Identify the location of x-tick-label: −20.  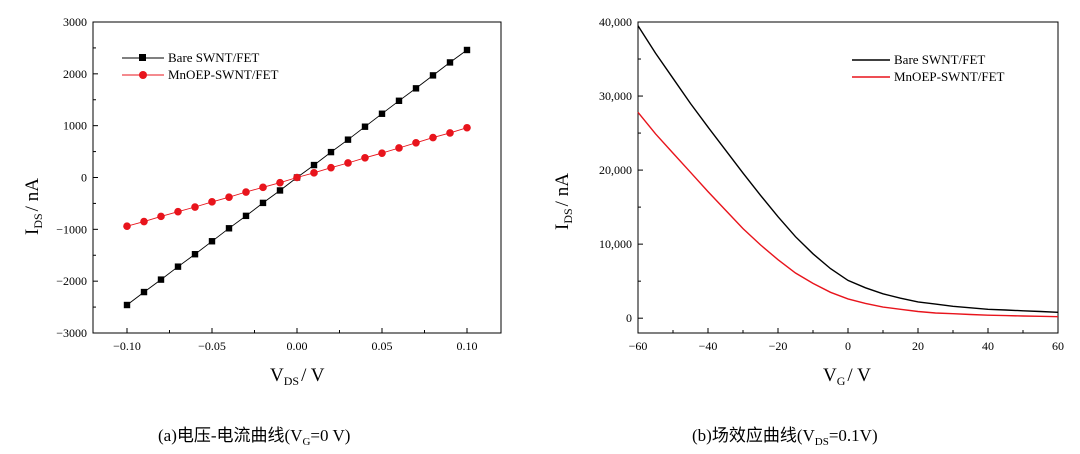
(778, 346).